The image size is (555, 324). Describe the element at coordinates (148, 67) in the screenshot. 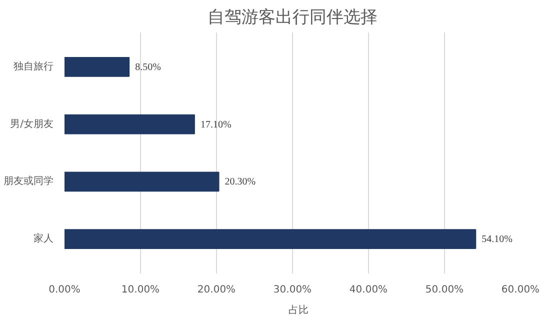

I see `text: 8.50%` at that location.